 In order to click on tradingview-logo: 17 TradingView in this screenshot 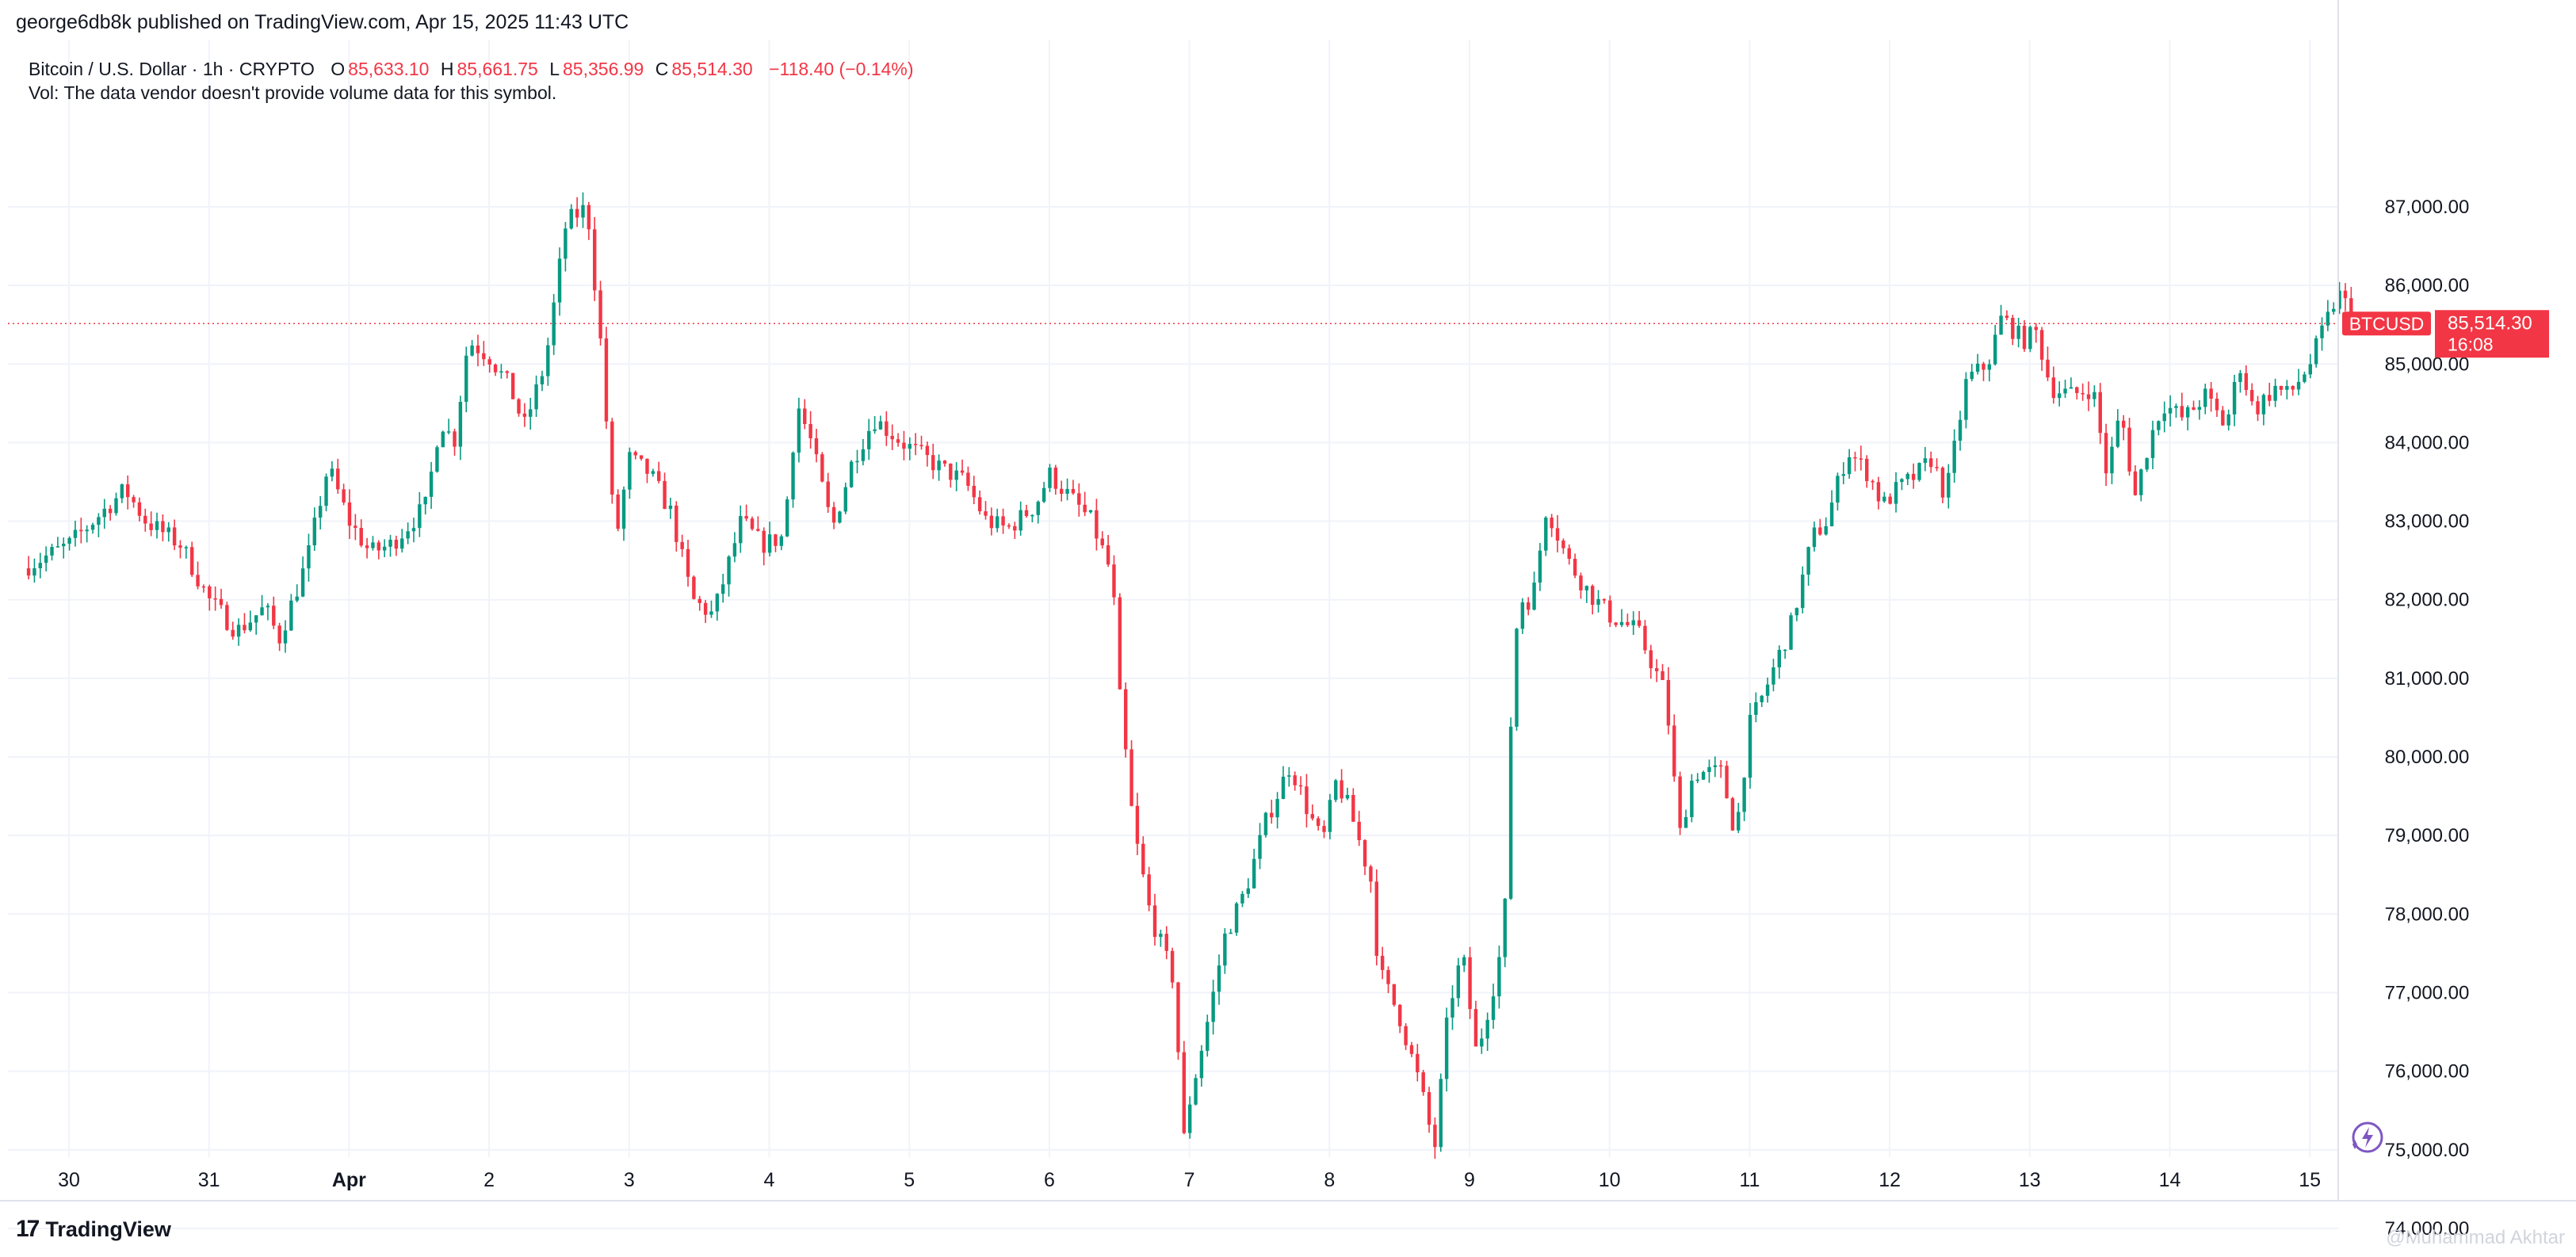, I will do `click(93, 1229)`.